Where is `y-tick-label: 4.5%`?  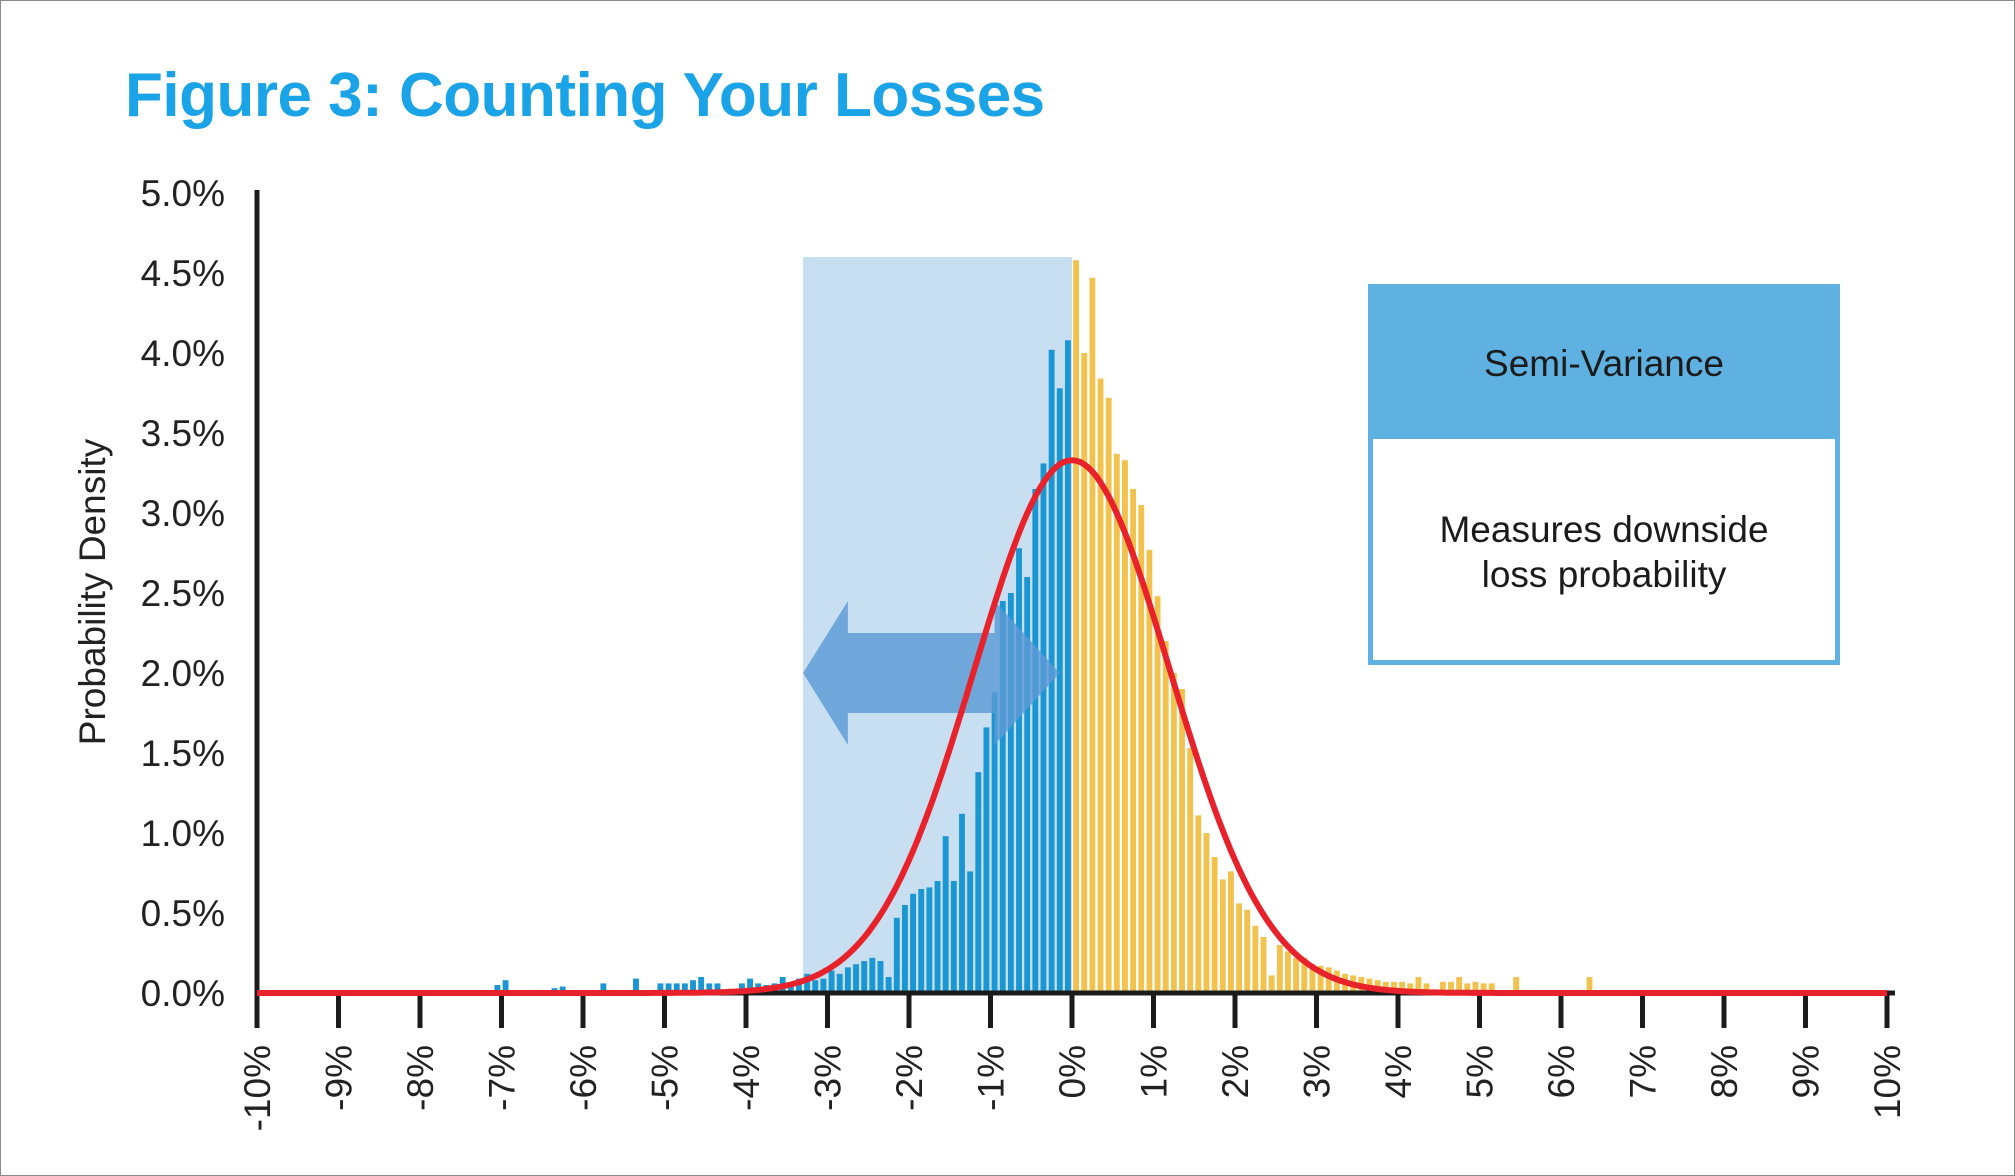 y-tick-label: 4.5% is located at coordinates (183, 273).